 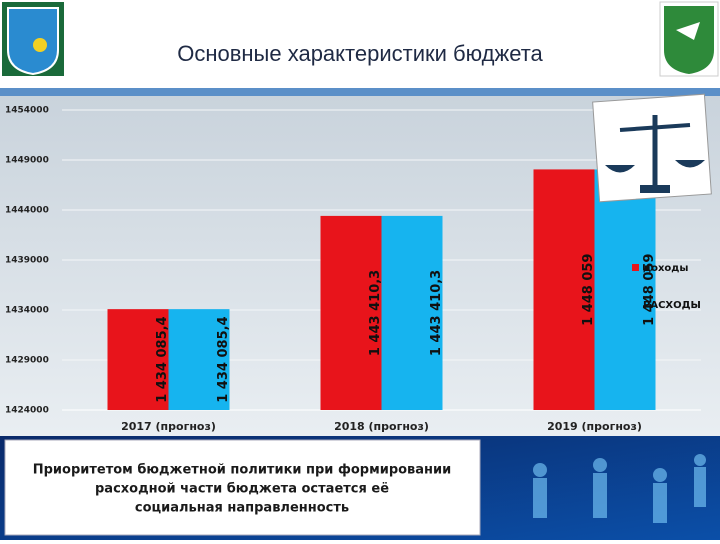 What do you see at coordinates (27, 361) in the screenshot?
I see `y-tick-label: 1429000` at bounding box center [27, 361].